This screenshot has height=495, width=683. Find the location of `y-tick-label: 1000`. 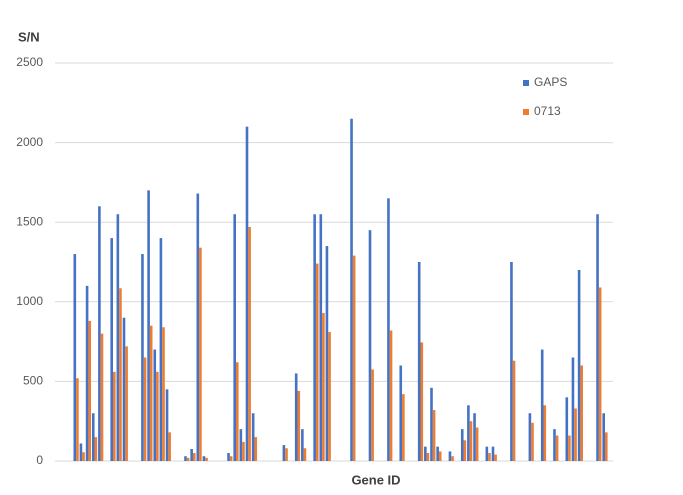

y-tick-label: 1000 is located at coordinates (29, 301).